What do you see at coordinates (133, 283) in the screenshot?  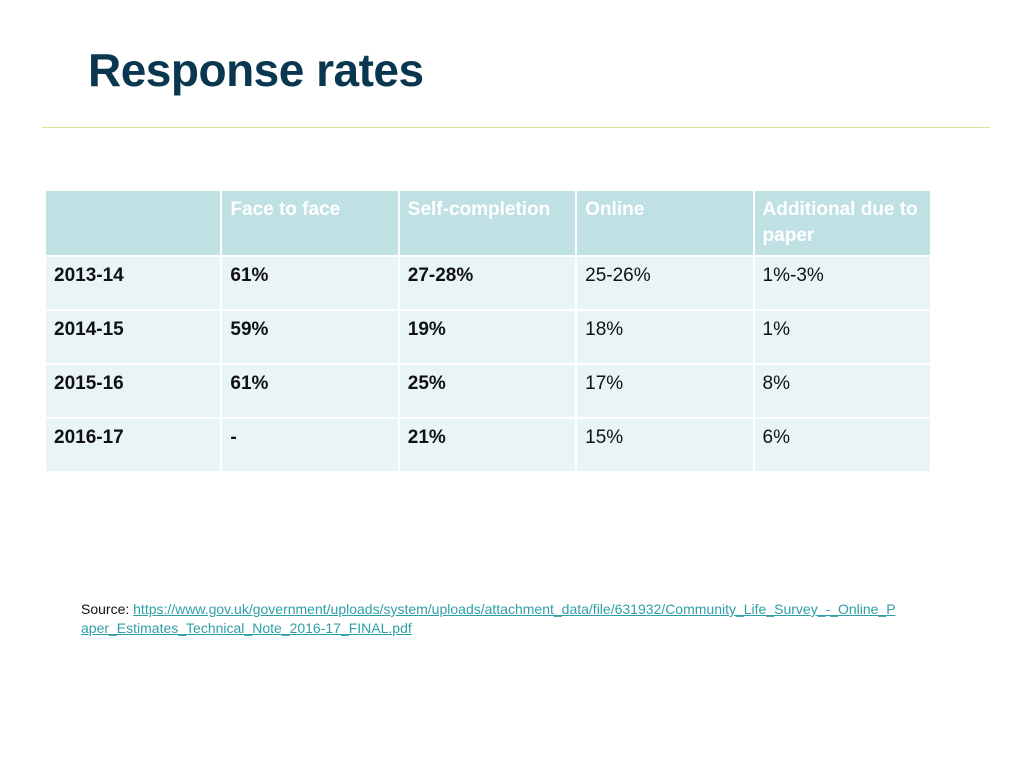 I see `cell-year: 2013-14` at bounding box center [133, 283].